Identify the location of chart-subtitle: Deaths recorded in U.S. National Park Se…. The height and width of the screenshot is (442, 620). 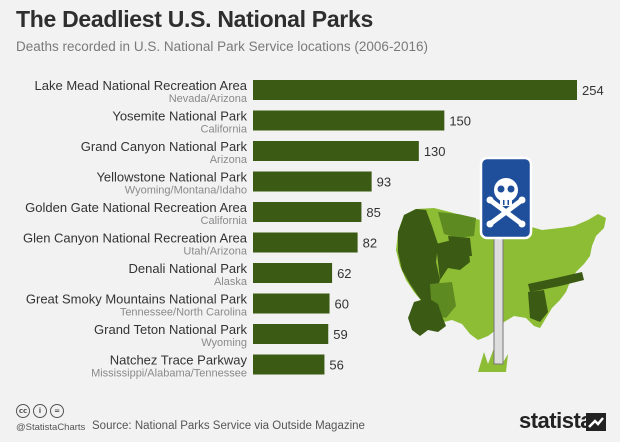
(222, 46).